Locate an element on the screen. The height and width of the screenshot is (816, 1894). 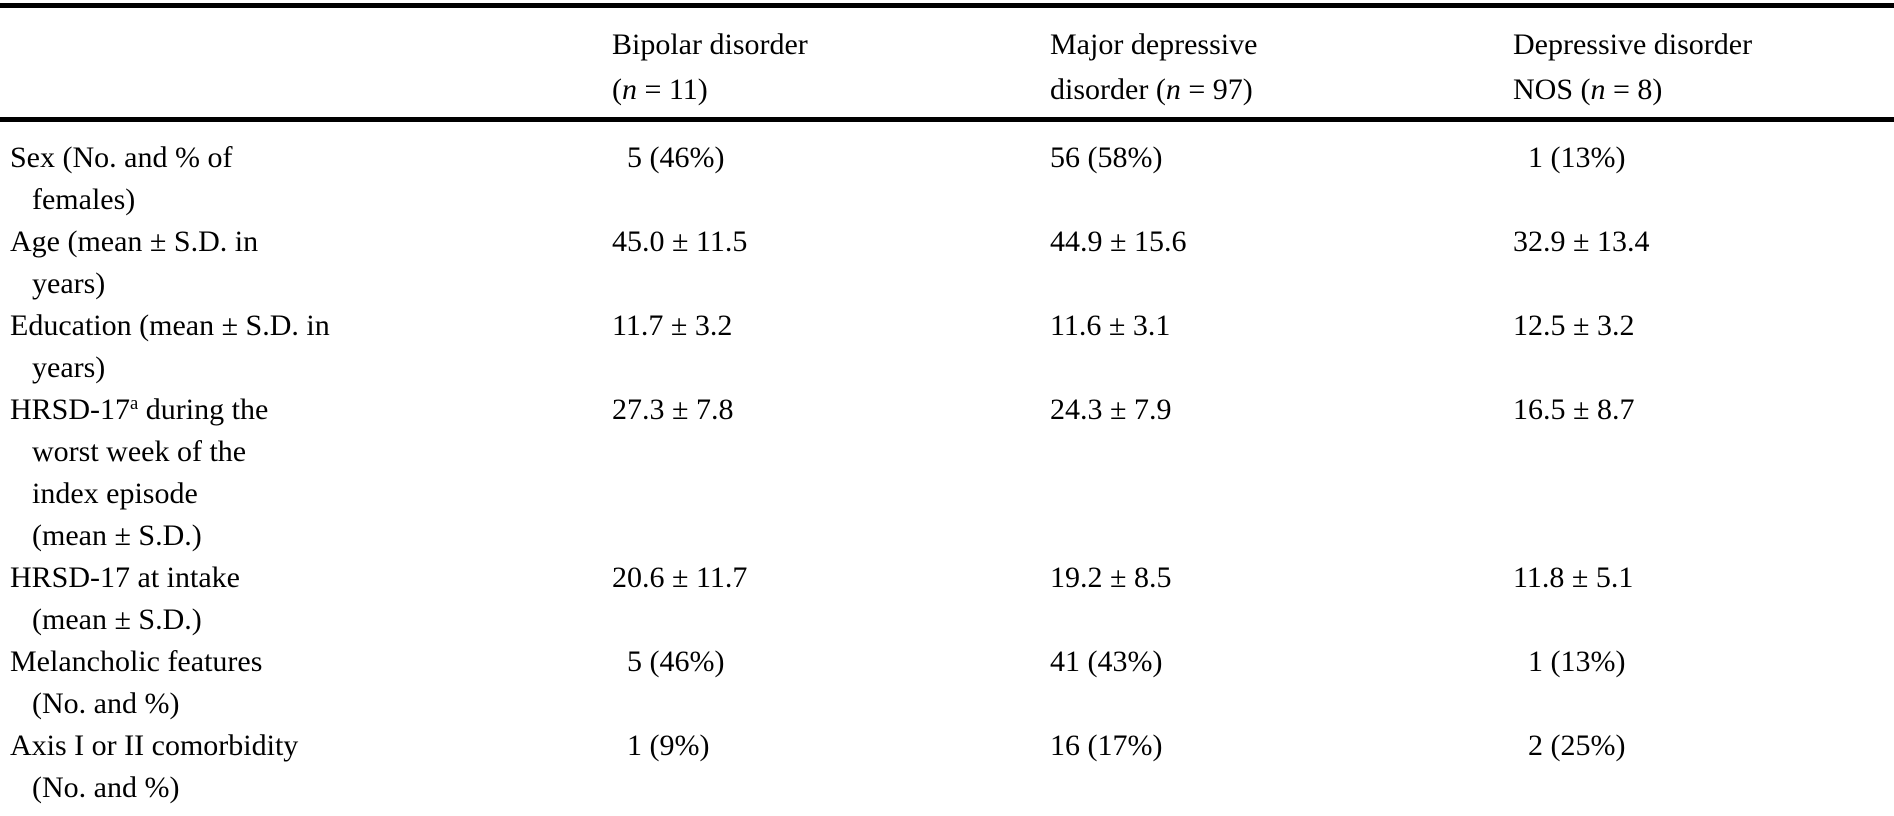
row-label-text: HRSD-17 is located at coordinates (70, 409).